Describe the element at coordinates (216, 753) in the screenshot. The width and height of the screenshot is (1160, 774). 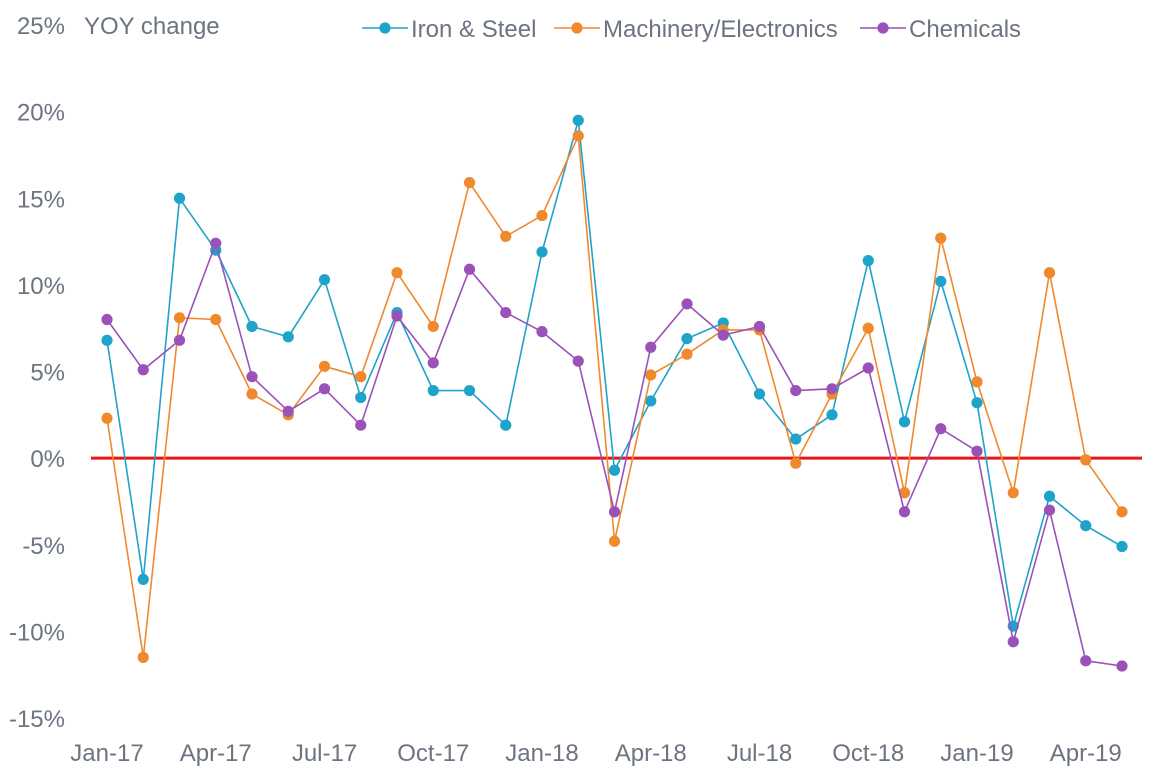
I see `x-tick-label: Apr-17` at that location.